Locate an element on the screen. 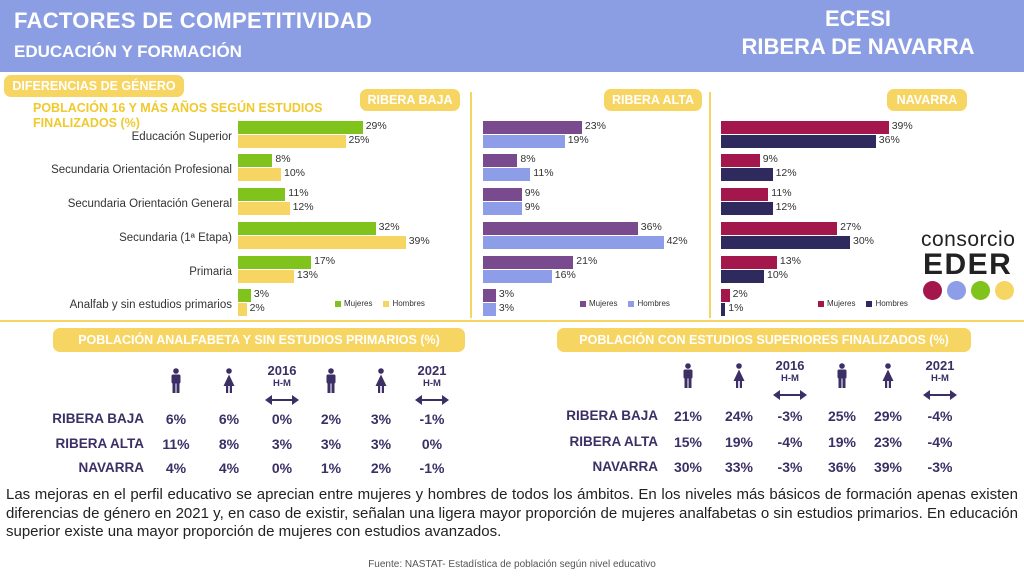  year-value: 2021 is located at coordinates (940, 365).